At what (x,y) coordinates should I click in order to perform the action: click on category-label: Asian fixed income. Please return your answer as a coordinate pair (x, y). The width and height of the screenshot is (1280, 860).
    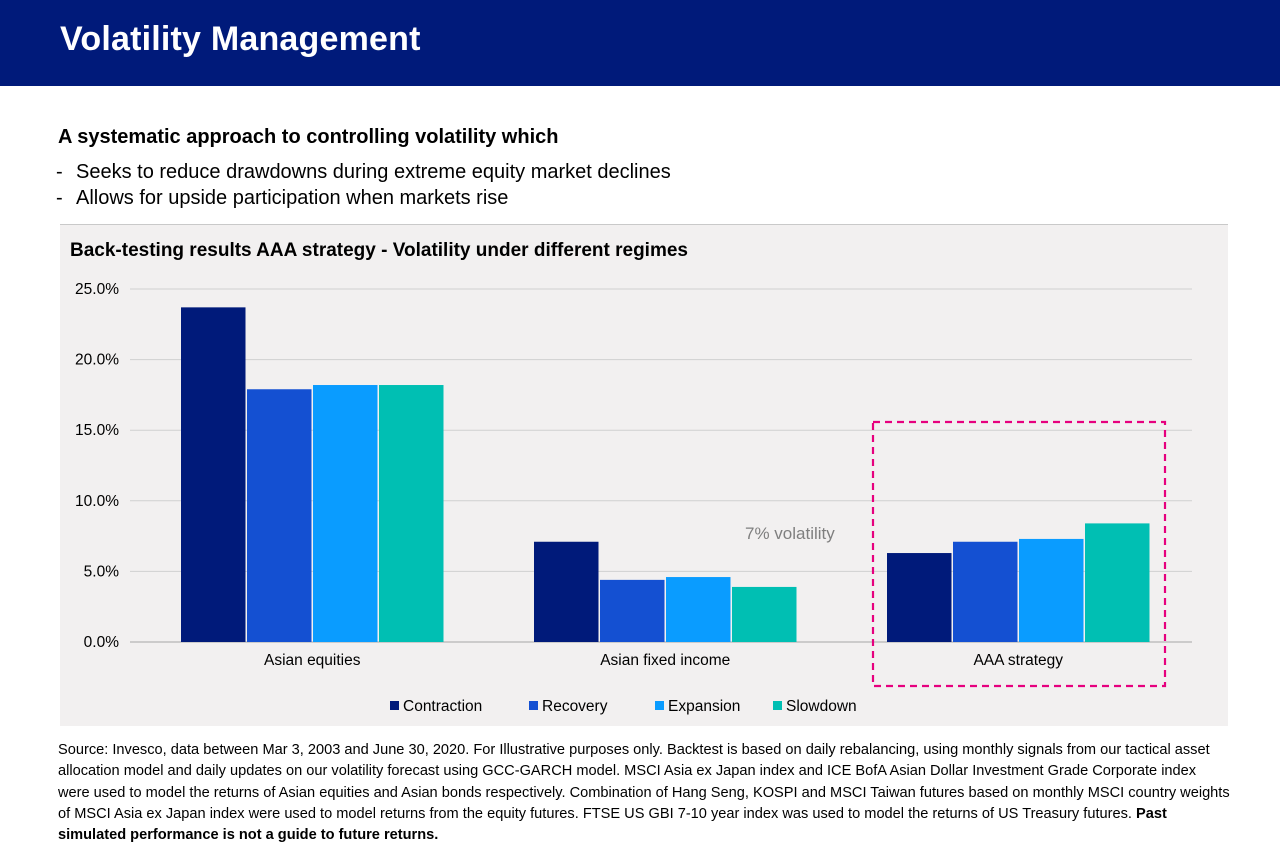
    Looking at the image, I should click on (665, 660).